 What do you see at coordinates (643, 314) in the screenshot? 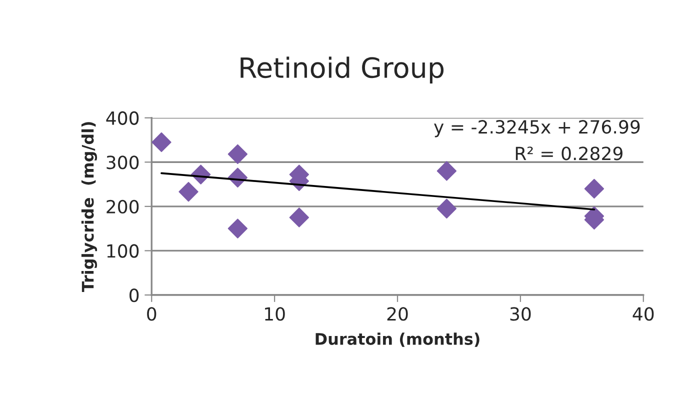
I see `x-tick-label: 40` at bounding box center [643, 314].